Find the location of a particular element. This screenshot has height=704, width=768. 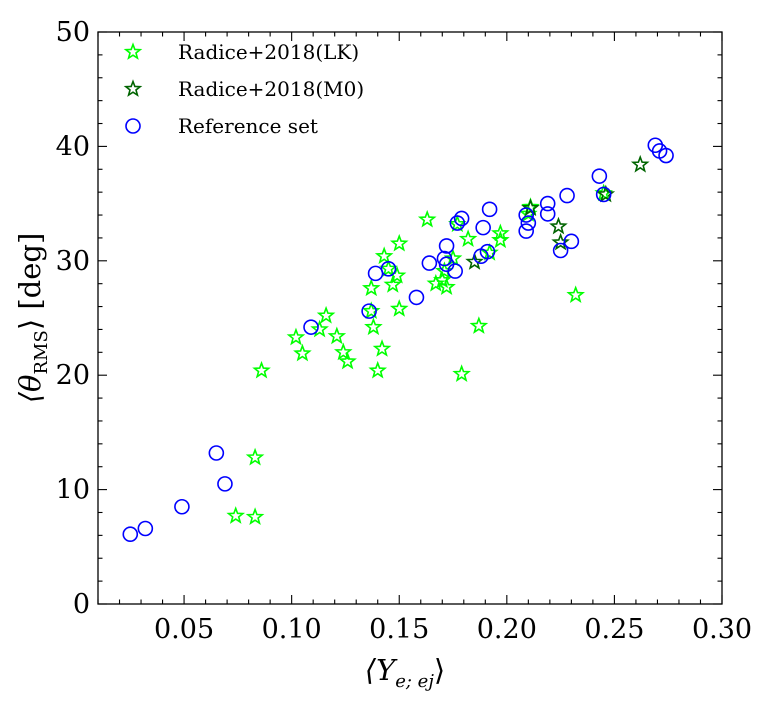

y-axis-label: ⟨θRMS⟩ [deg] is located at coordinates (32, 318).